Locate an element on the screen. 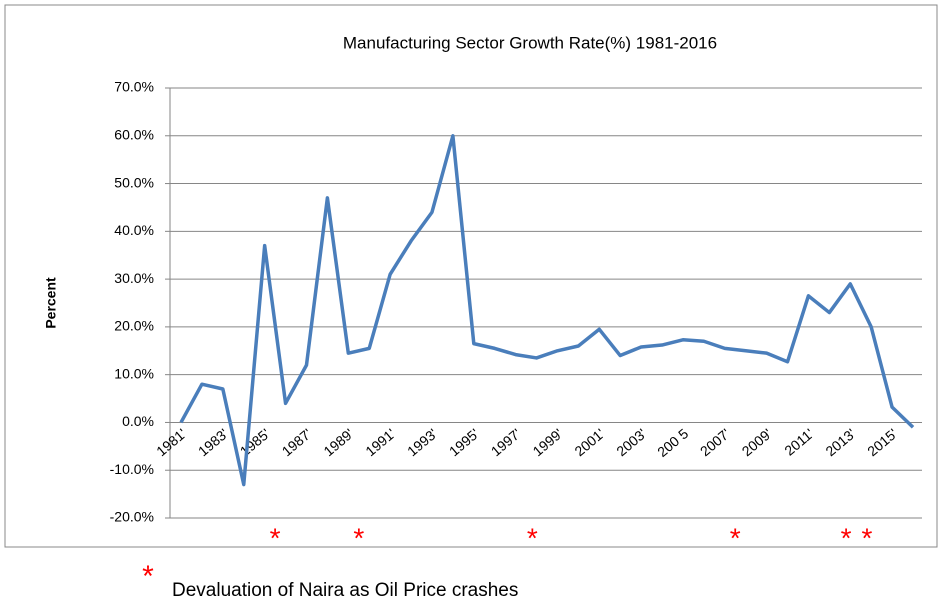 This screenshot has width=949, height=610. x-tick-label: 1983' is located at coordinates (213, 442).